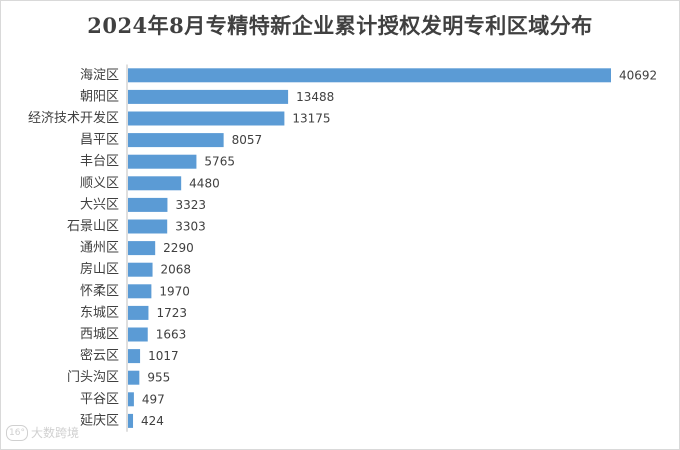 This screenshot has height=450, width=680. What do you see at coordinates (190, 227) in the screenshot?
I see `data-label: 3303` at bounding box center [190, 227].